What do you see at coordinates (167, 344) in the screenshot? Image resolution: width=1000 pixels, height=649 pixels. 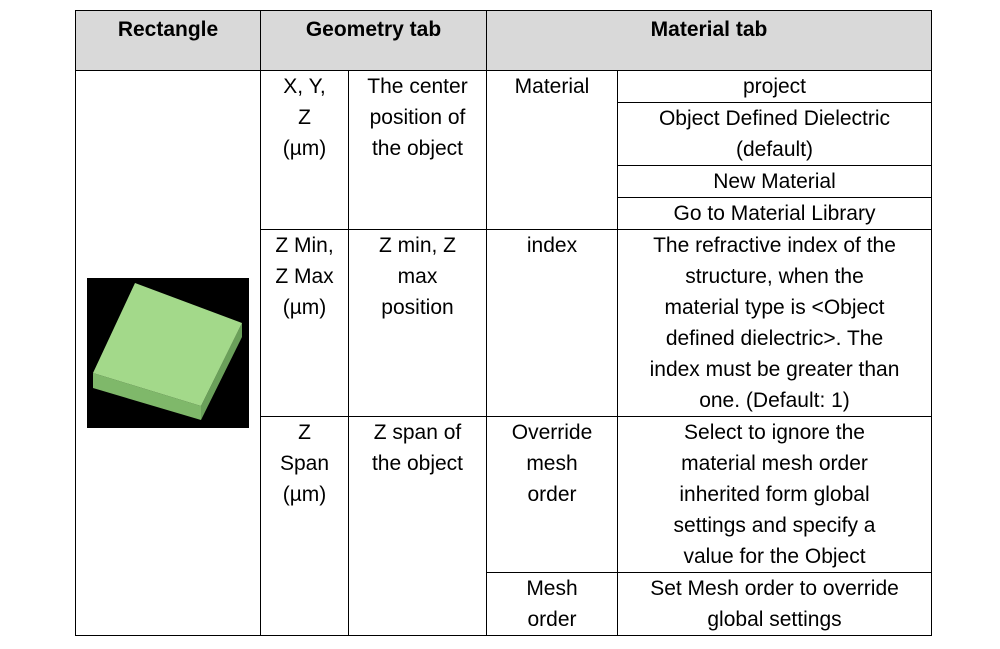 I see `top-face` at bounding box center [167, 344].